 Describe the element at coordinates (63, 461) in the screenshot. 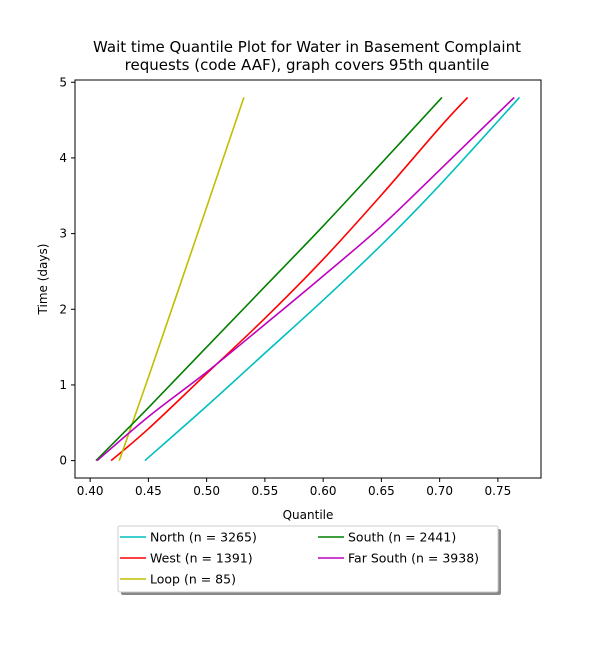

I see `y-tick-label: 0` at that location.